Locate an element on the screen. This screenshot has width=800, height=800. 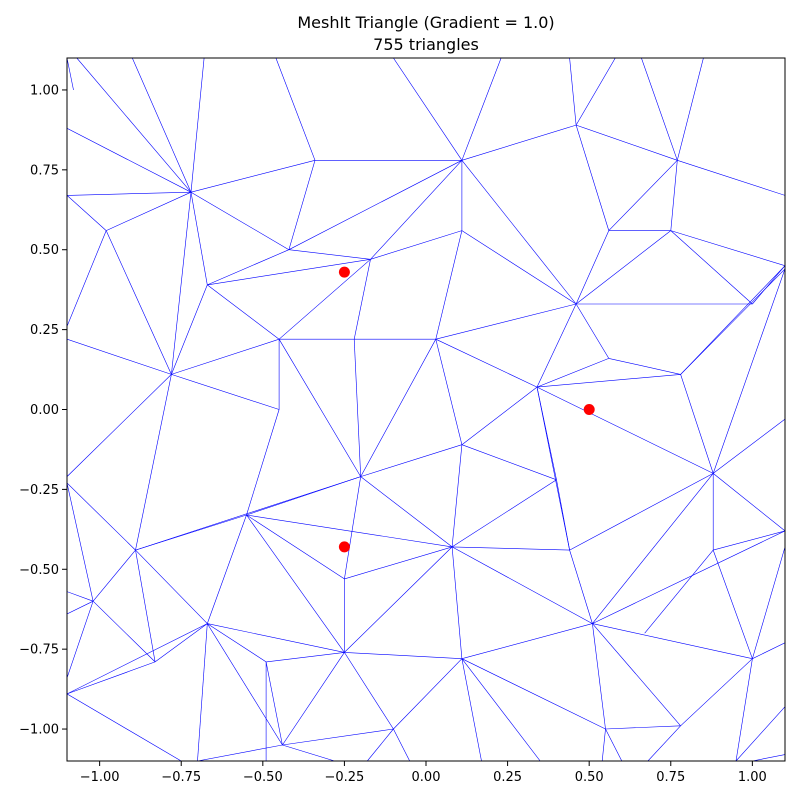
y-tick-label: −1.00 is located at coordinates (39, 730).